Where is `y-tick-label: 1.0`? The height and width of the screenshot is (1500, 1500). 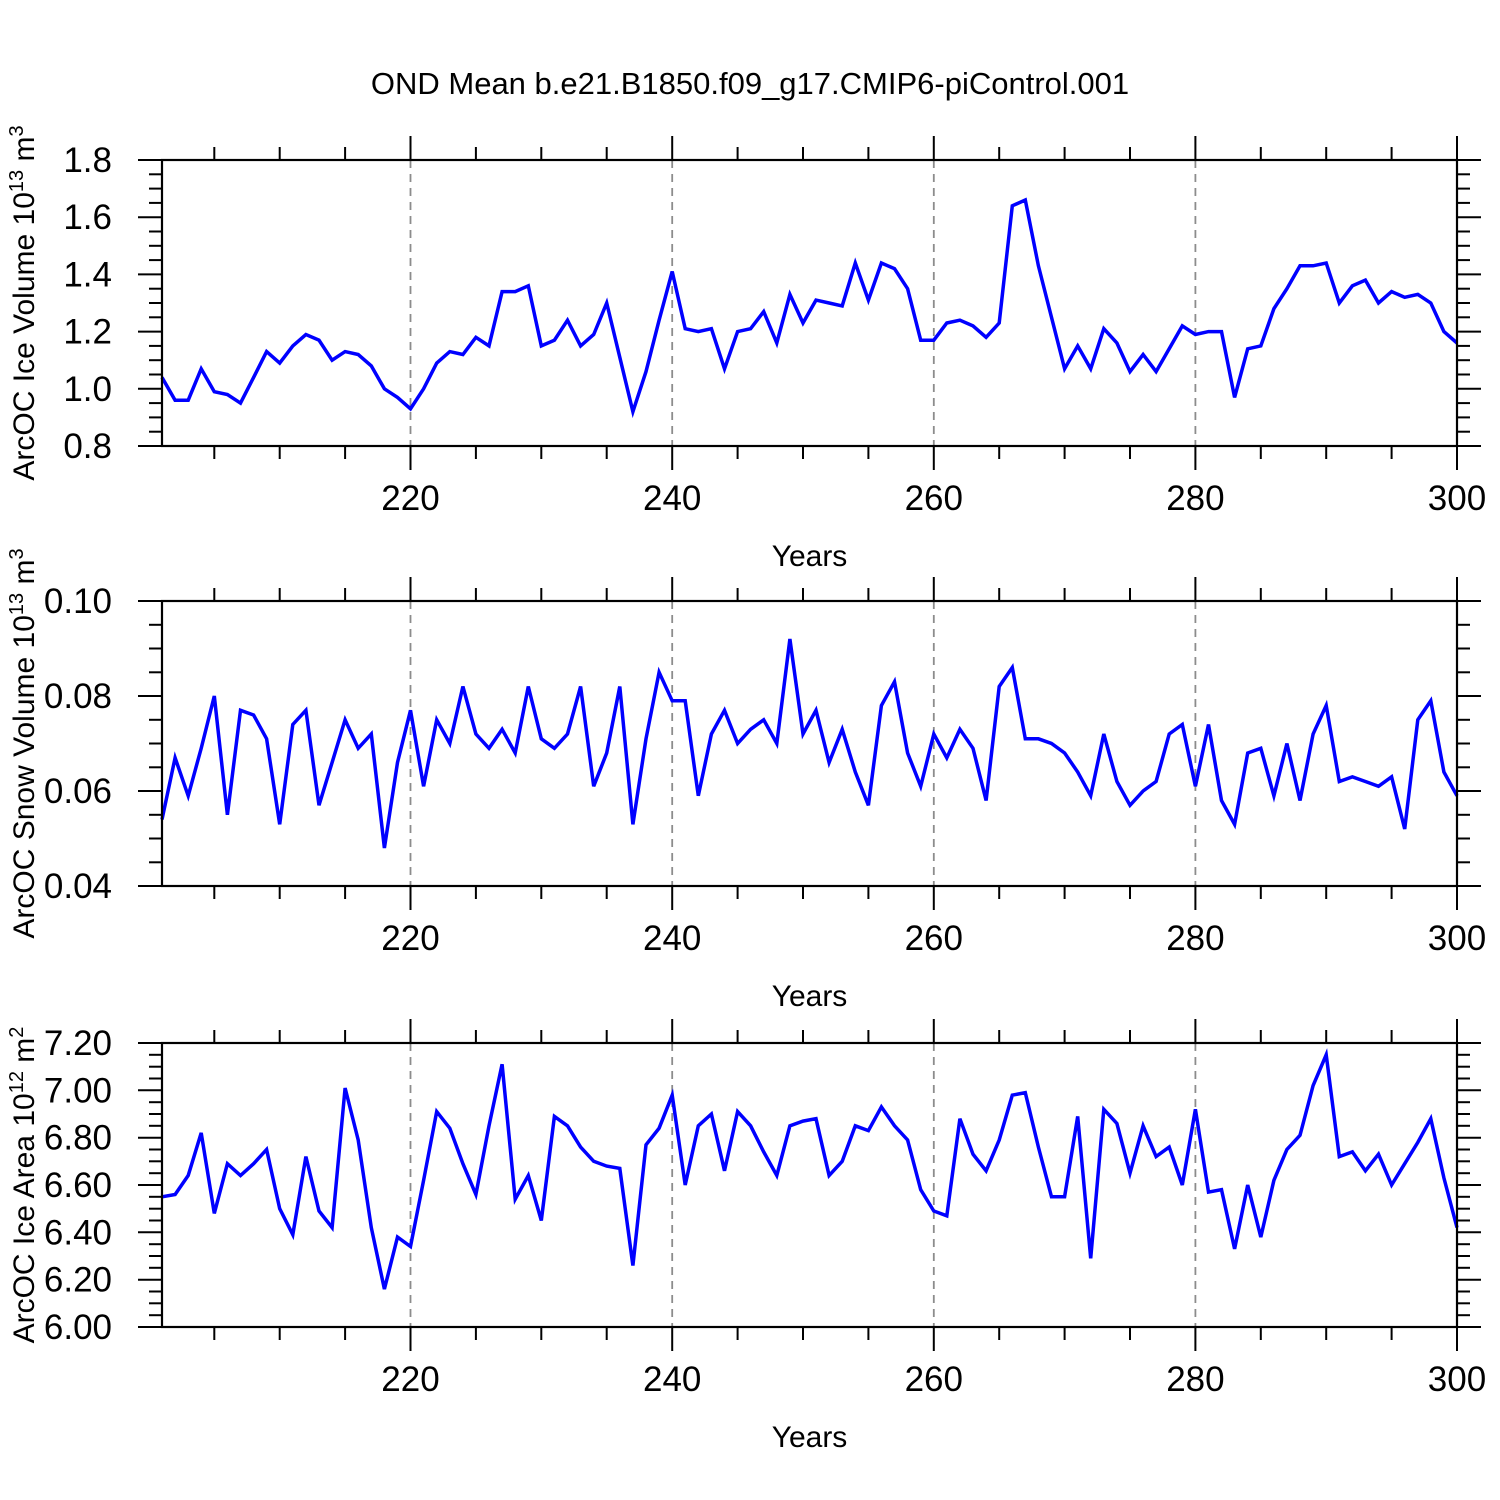 y-tick-label: 1.0 is located at coordinates (87, 389).